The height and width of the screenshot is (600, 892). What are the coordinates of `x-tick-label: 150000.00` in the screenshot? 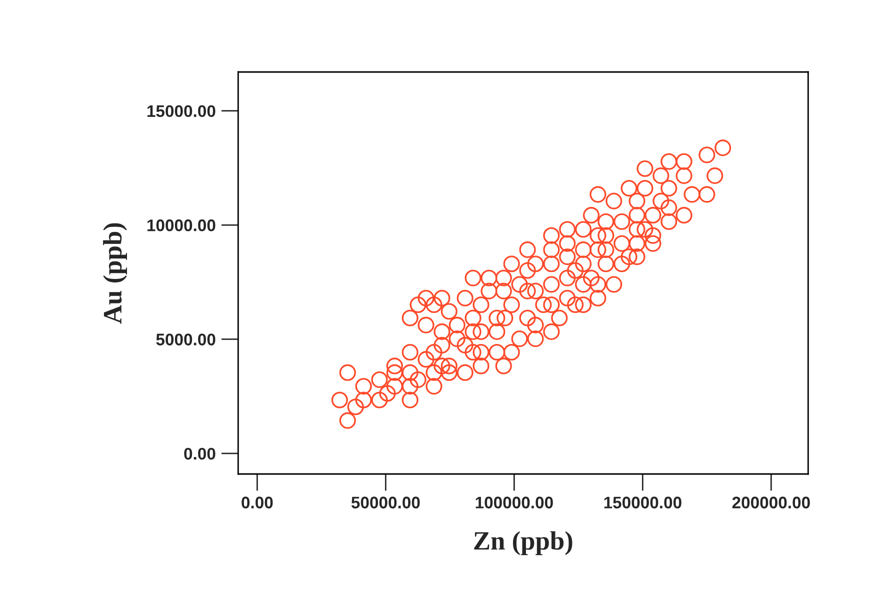 It's located at (643, 502).